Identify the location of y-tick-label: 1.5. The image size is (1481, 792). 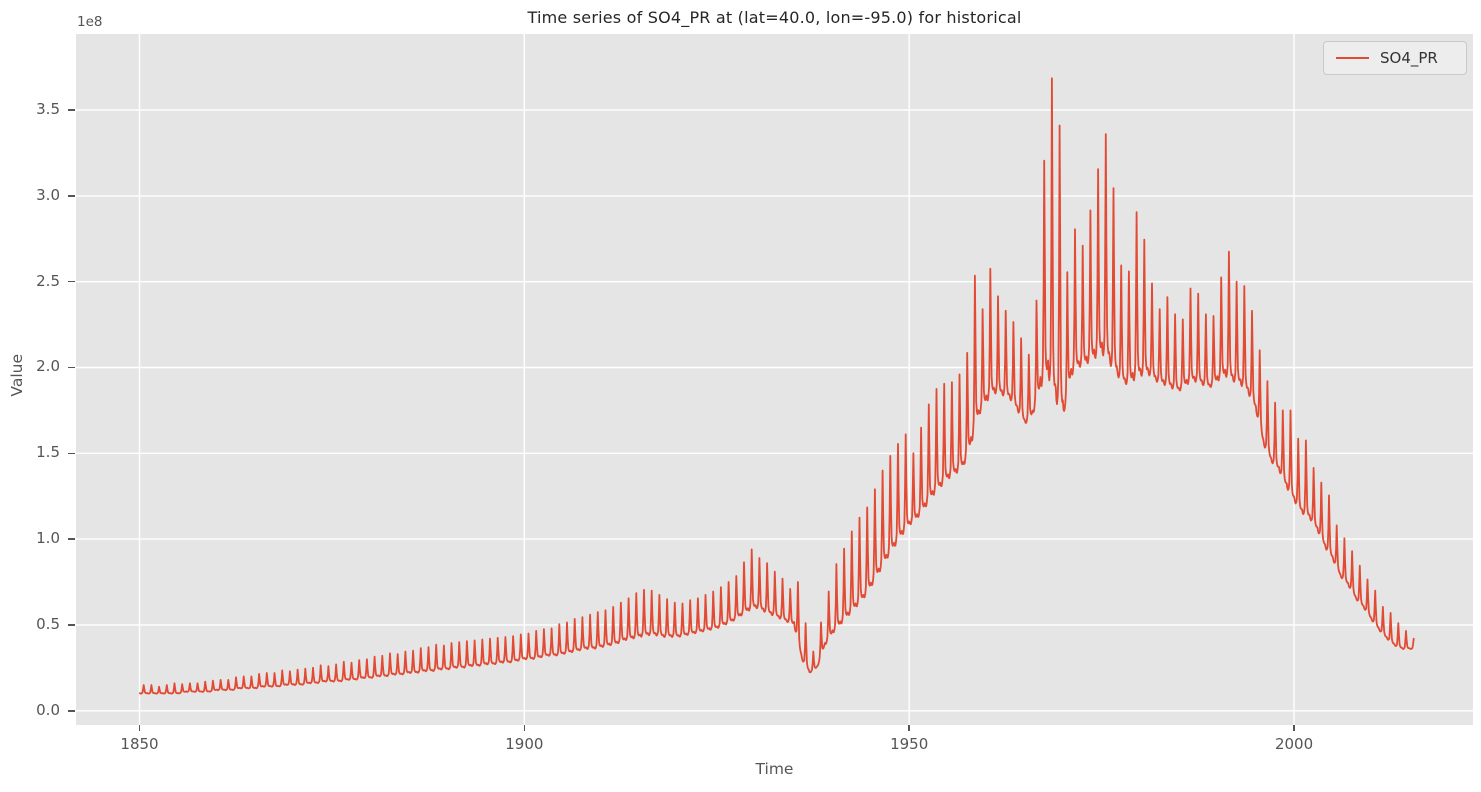
(48, 452).